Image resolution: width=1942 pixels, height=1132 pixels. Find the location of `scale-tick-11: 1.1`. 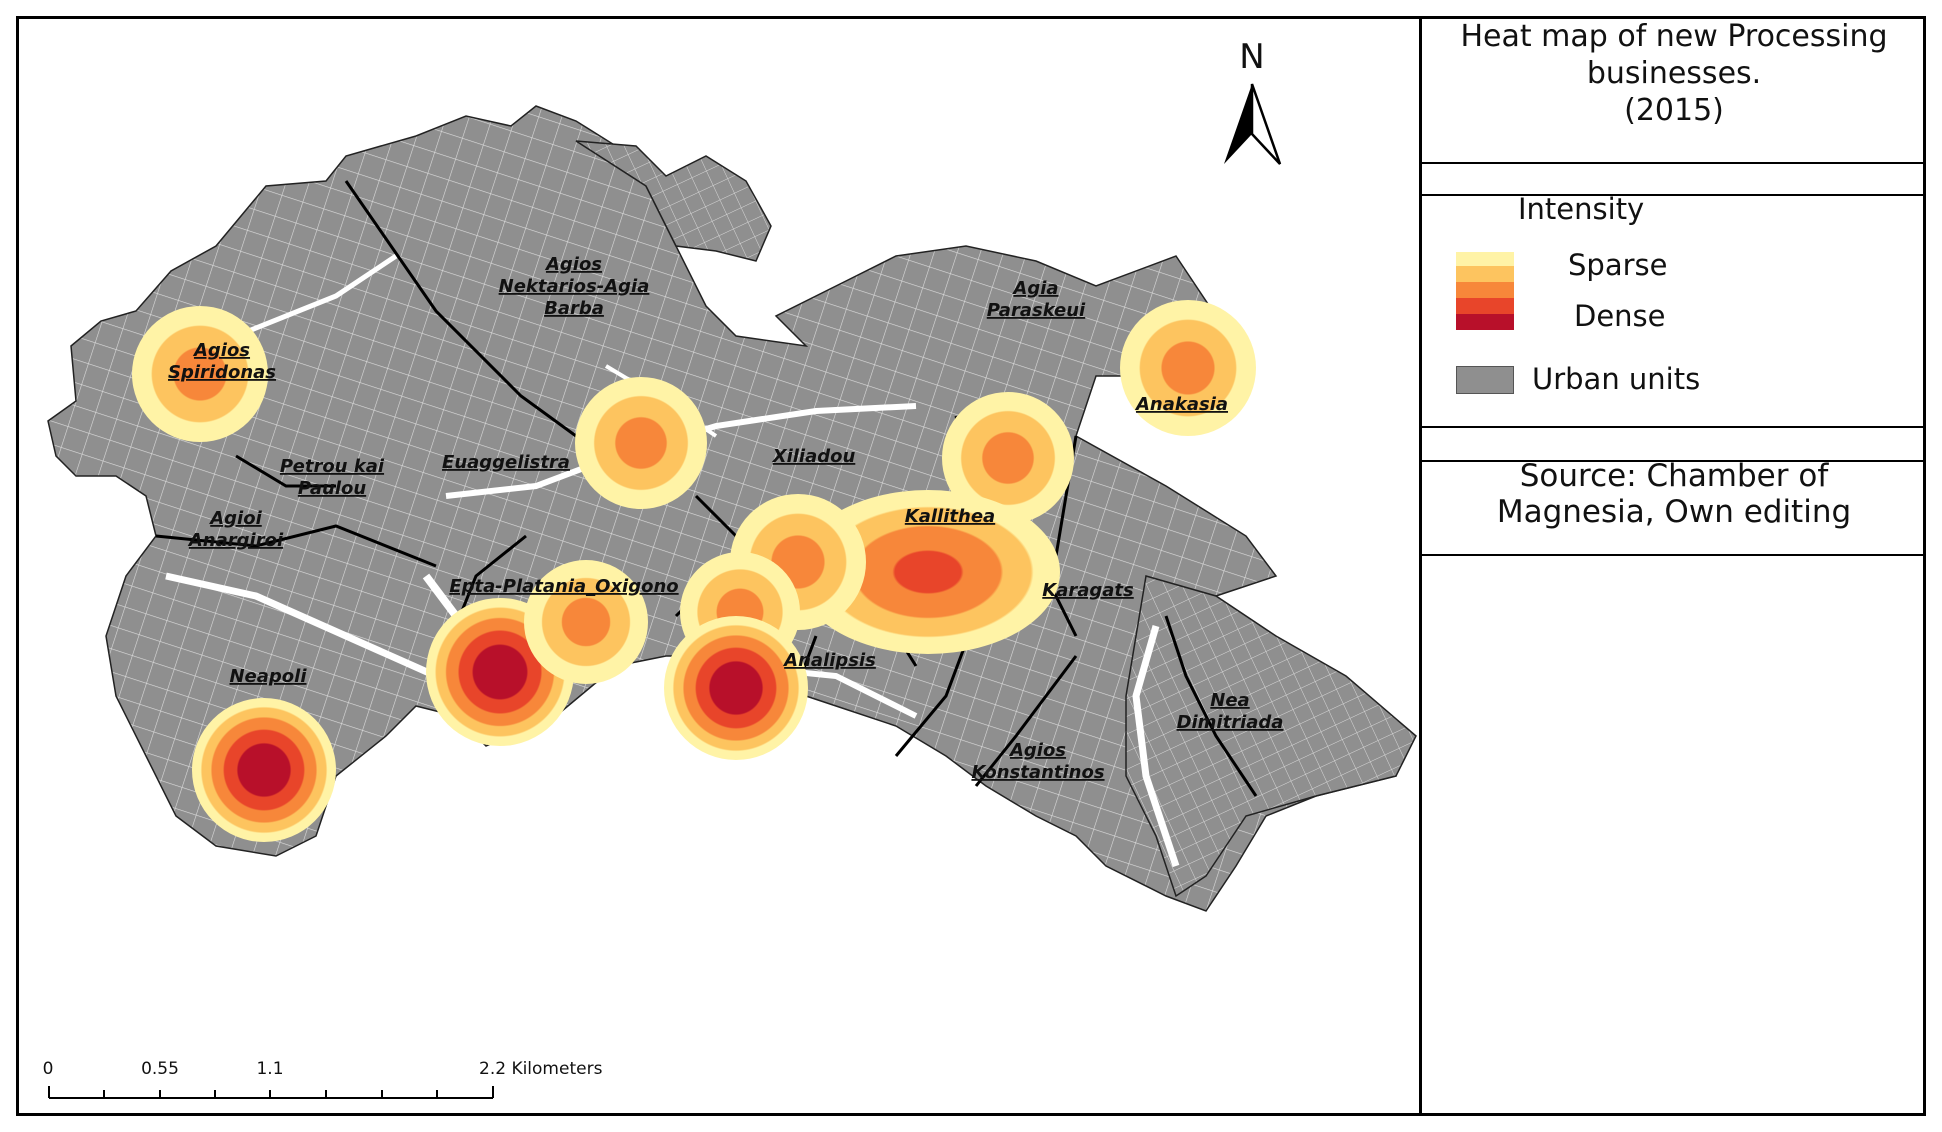

scale-tick-11: 1.1 is located at coordinates (269, 1069).